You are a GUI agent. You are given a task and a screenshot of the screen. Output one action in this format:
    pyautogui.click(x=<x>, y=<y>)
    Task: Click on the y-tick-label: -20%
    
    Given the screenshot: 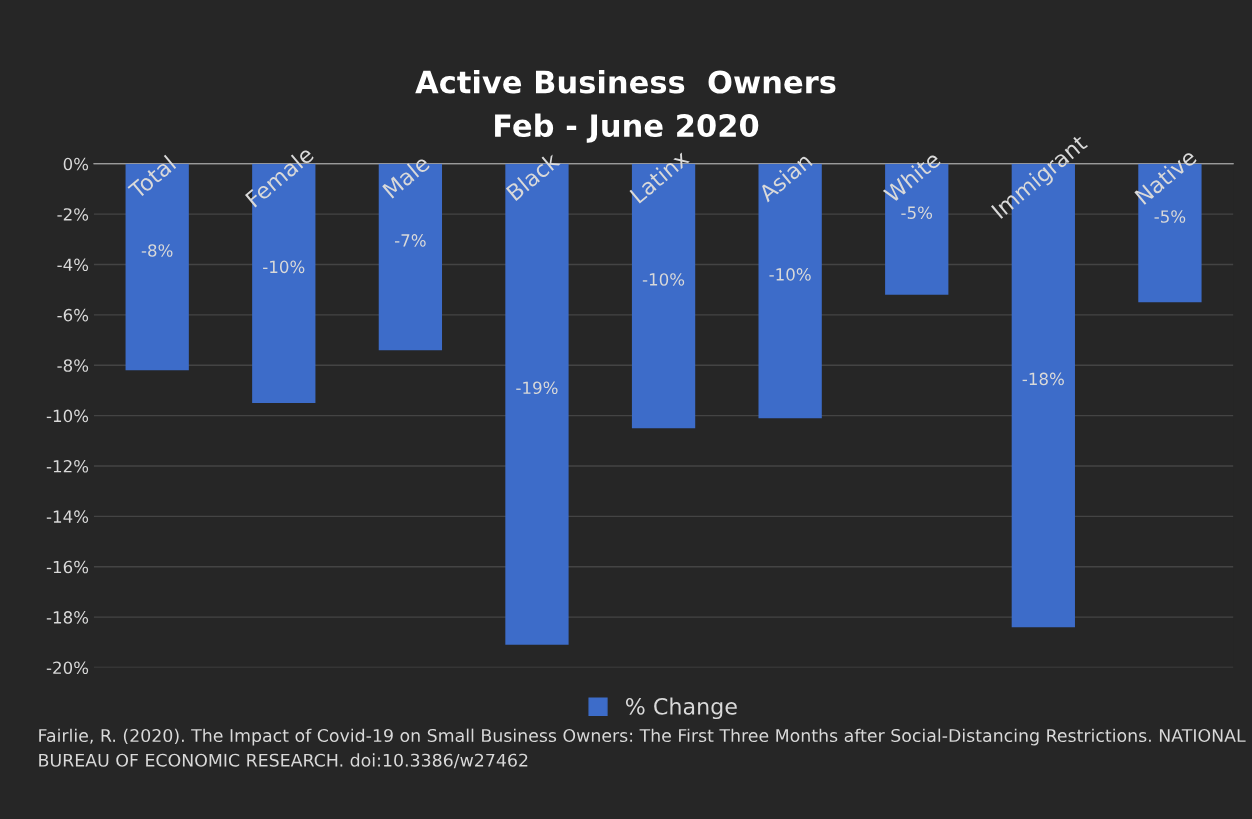 What is the action you would take?
    pyautogui.click(x=67, y=668)
    